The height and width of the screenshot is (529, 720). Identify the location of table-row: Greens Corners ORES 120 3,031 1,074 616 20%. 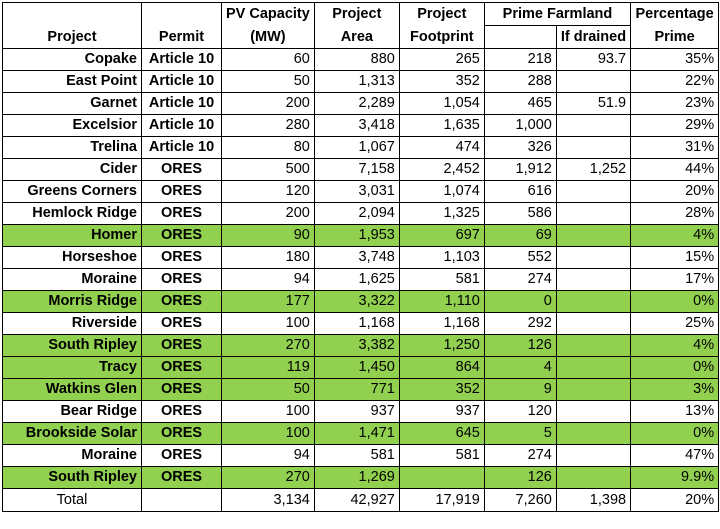
(361, 191).